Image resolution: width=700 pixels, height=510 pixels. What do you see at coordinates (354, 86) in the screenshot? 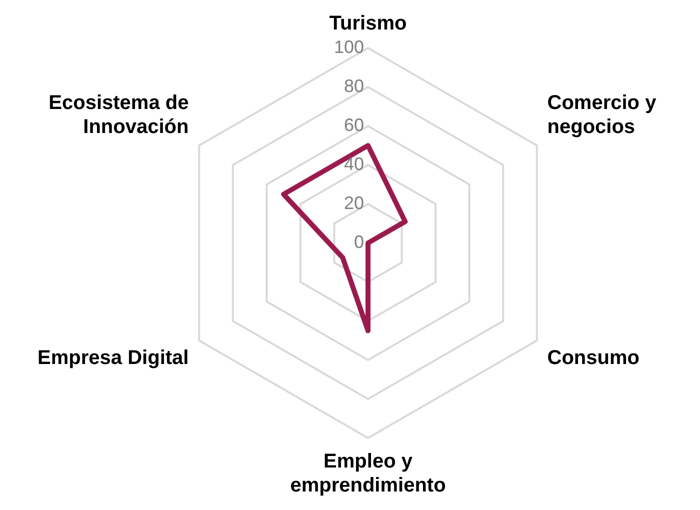
I see `y-tick-label: 80` at bounding box center [354, 86].